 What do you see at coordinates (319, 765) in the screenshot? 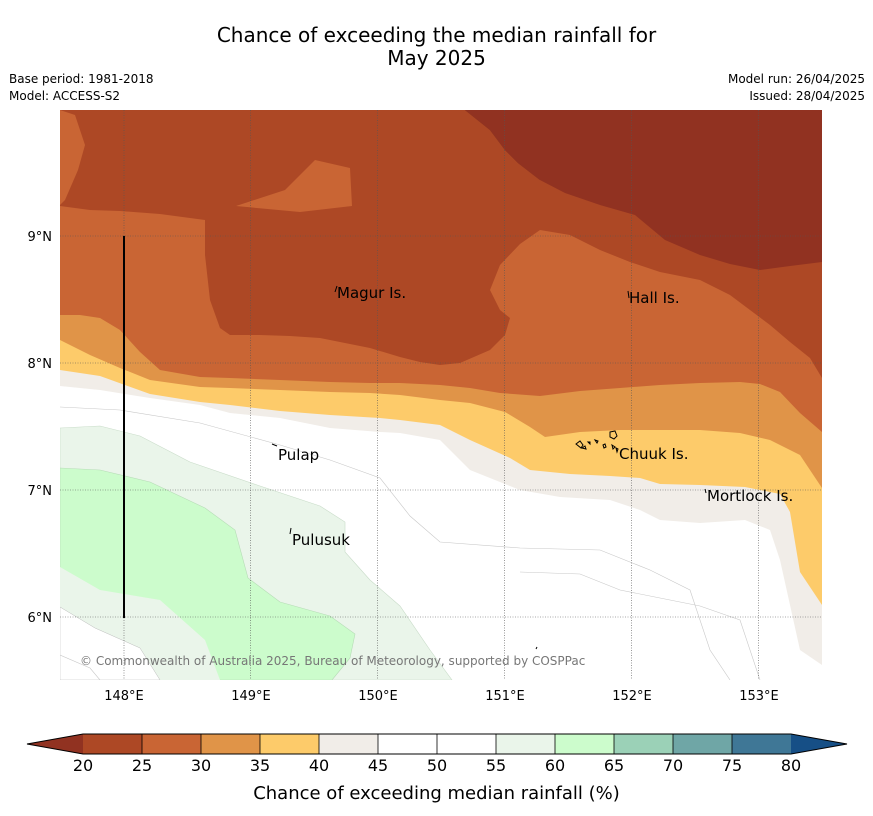
I see `colorbar-tick-label: 40` at bounding box center [319, 765].